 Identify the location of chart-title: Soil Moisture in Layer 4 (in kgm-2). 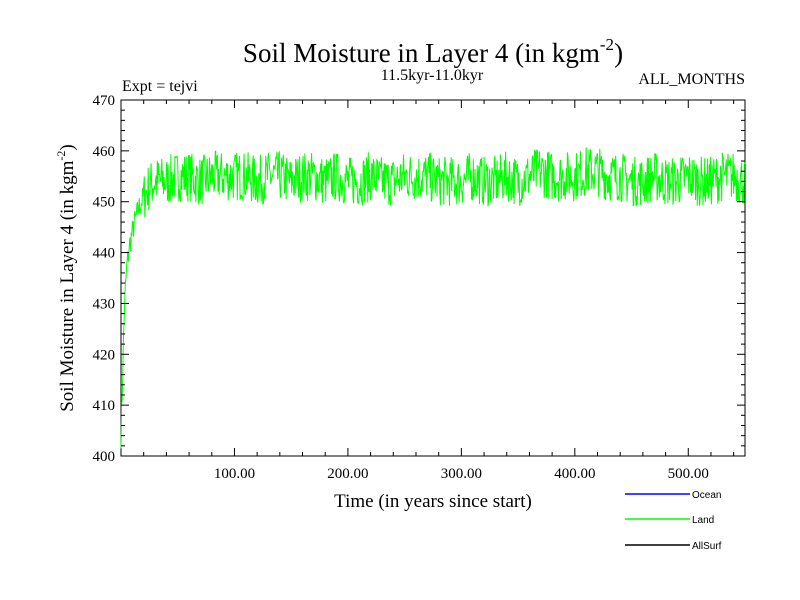
(433, 51).